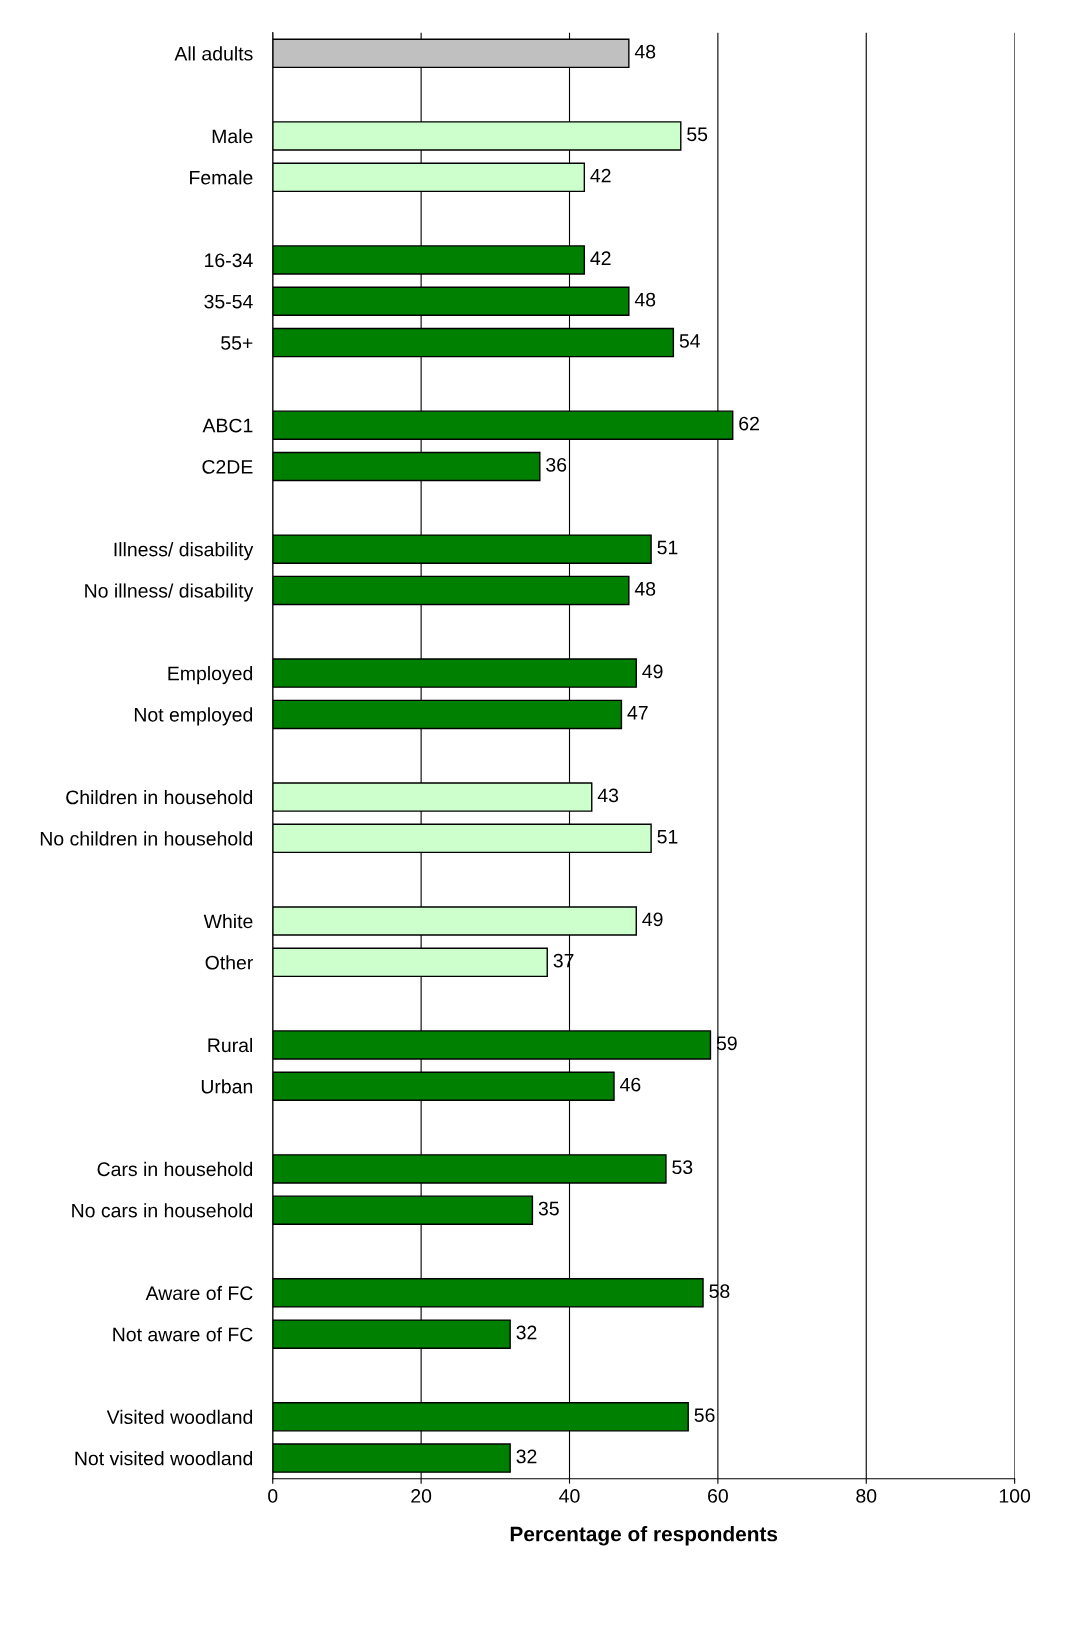  I want to click on y-tick-label: Illness/ disability, so click(184, 551).